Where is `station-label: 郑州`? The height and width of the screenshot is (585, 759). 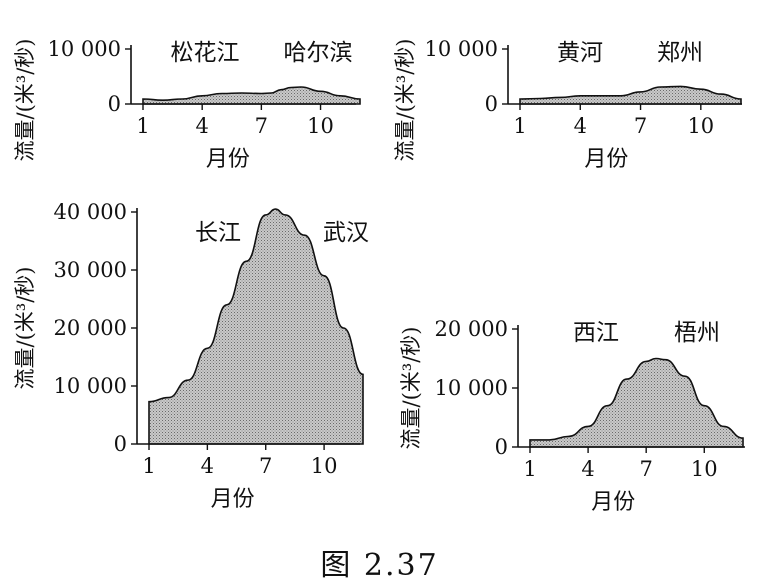 station-label: 郑州 is located at coordinates (680, 53).